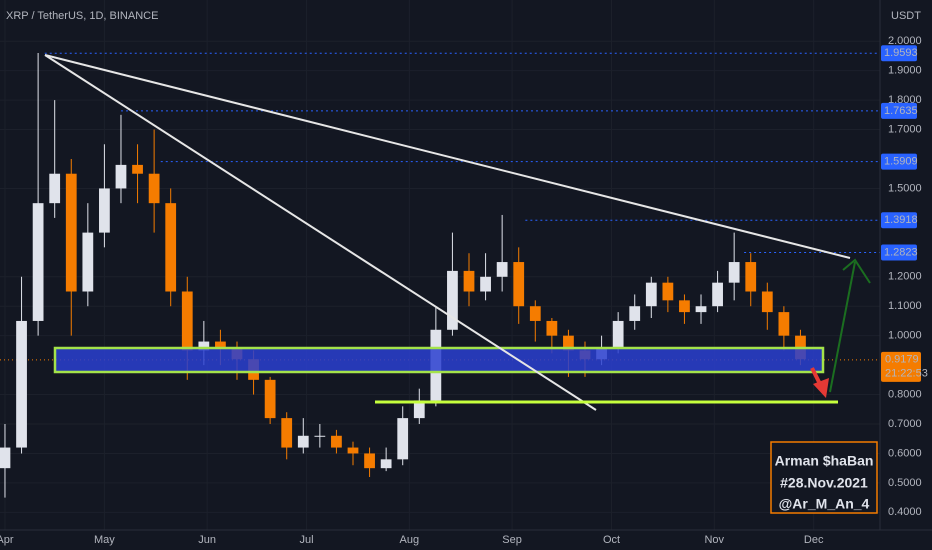  Describe the element at coordinates (842, 327) in the screenshot. I see `arrow-up` at that location.